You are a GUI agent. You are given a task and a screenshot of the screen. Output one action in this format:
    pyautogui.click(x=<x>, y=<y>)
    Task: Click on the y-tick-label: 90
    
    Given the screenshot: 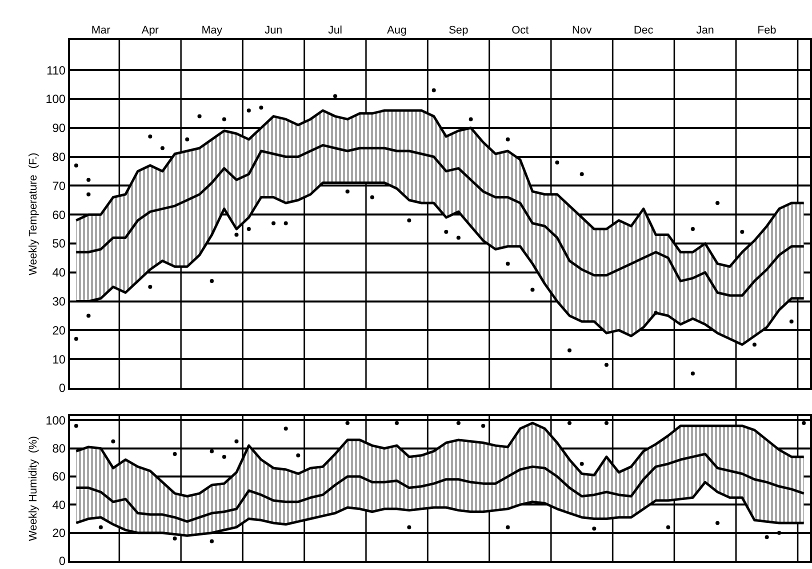 What is the action you would take?
    pyautogui.click(x=59, y=128)
    